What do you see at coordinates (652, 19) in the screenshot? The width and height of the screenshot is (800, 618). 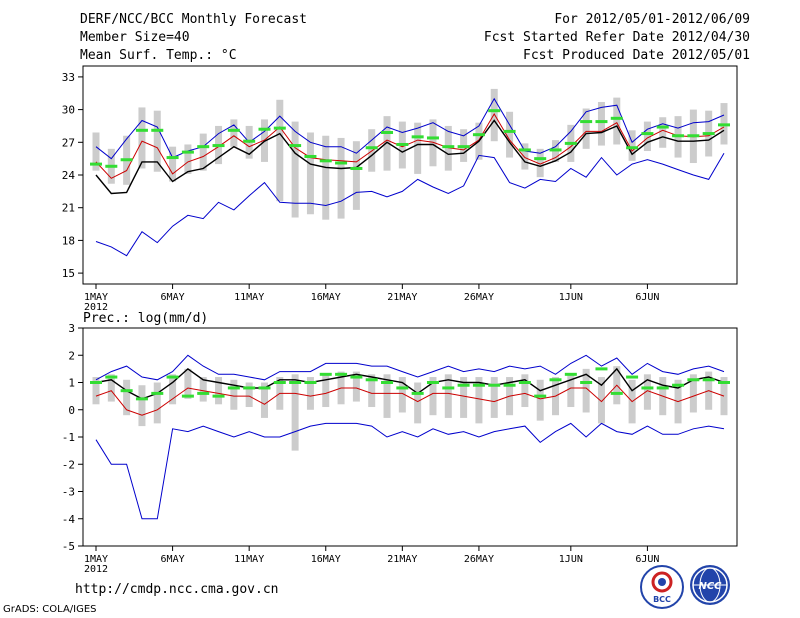 I see `forecast-period: For 2012/05/01-2012/06/09` at bounding box center [652, 19].